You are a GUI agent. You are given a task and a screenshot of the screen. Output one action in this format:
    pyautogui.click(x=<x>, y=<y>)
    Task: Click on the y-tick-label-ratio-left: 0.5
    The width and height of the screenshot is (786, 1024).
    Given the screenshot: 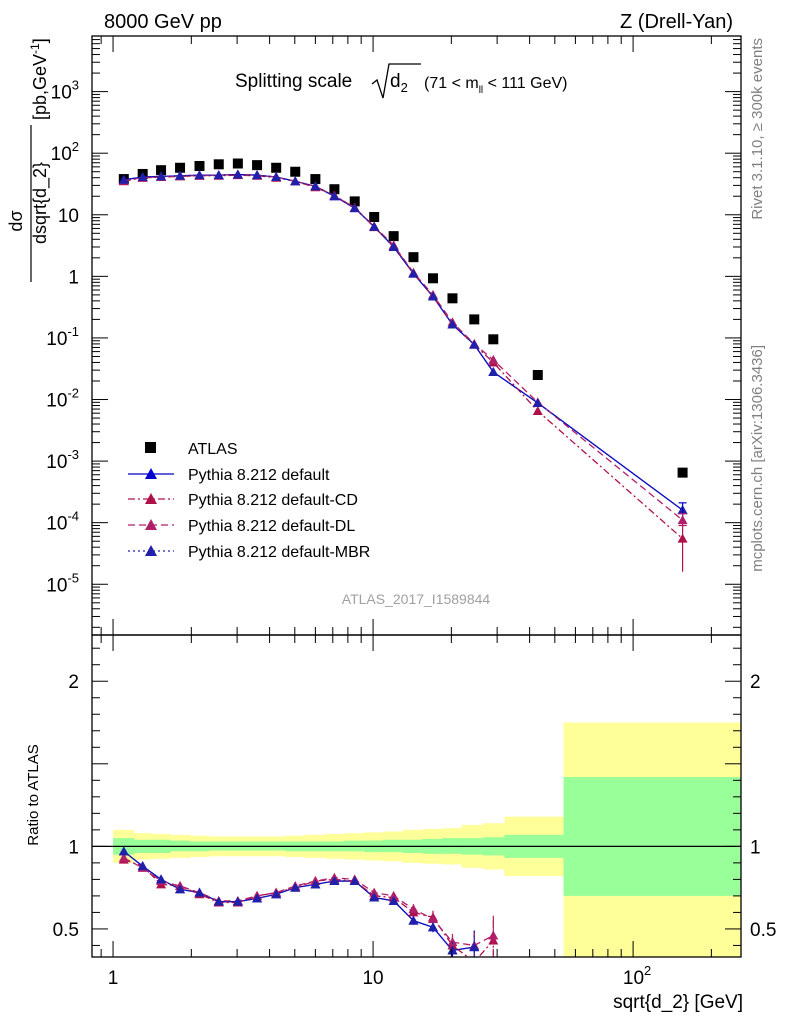 What is the action you would take?
    pyautogui.click(x=66, y=930)
    